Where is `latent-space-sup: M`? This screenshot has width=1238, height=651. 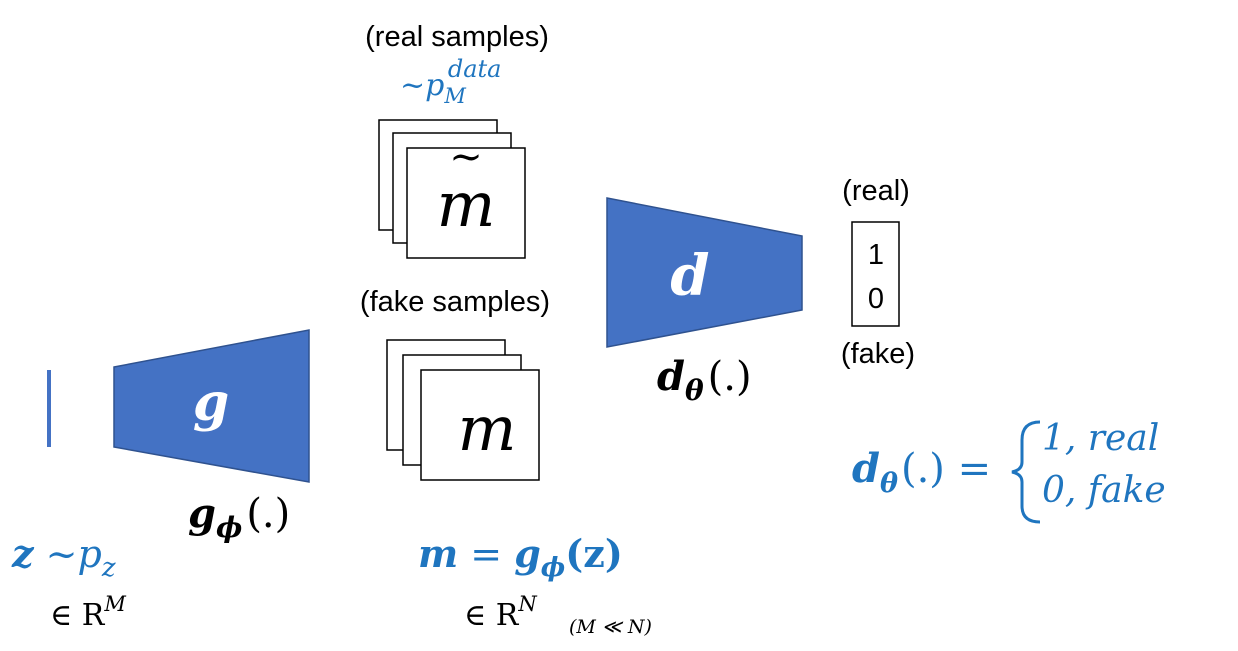 latent-space-sup: M is located at coordinates (114, 604).